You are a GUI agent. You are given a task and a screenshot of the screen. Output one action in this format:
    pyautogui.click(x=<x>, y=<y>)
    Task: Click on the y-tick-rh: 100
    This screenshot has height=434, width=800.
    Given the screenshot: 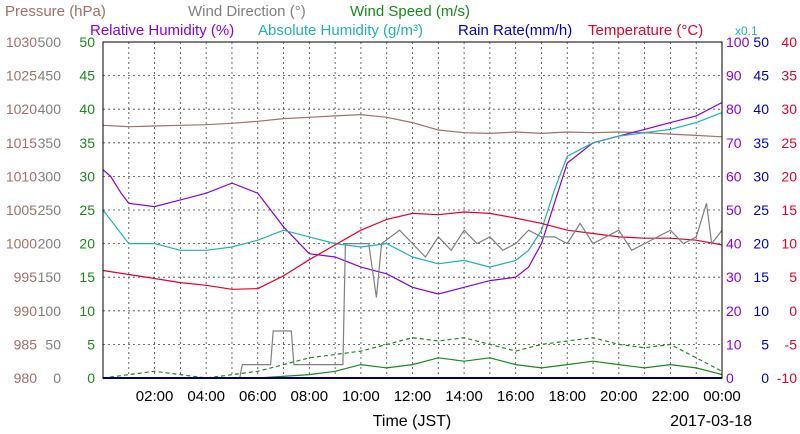 What is the action you would take?
    pyautogui.click(x=738, y=42)
    